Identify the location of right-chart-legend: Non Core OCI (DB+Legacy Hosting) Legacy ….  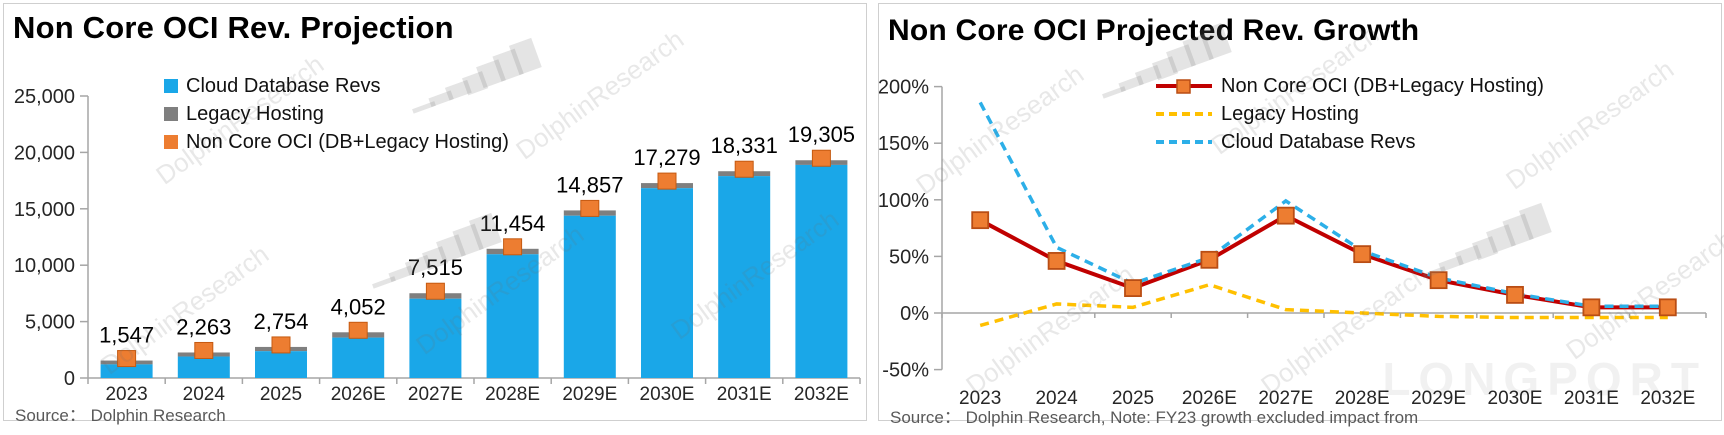
(1349, 114).